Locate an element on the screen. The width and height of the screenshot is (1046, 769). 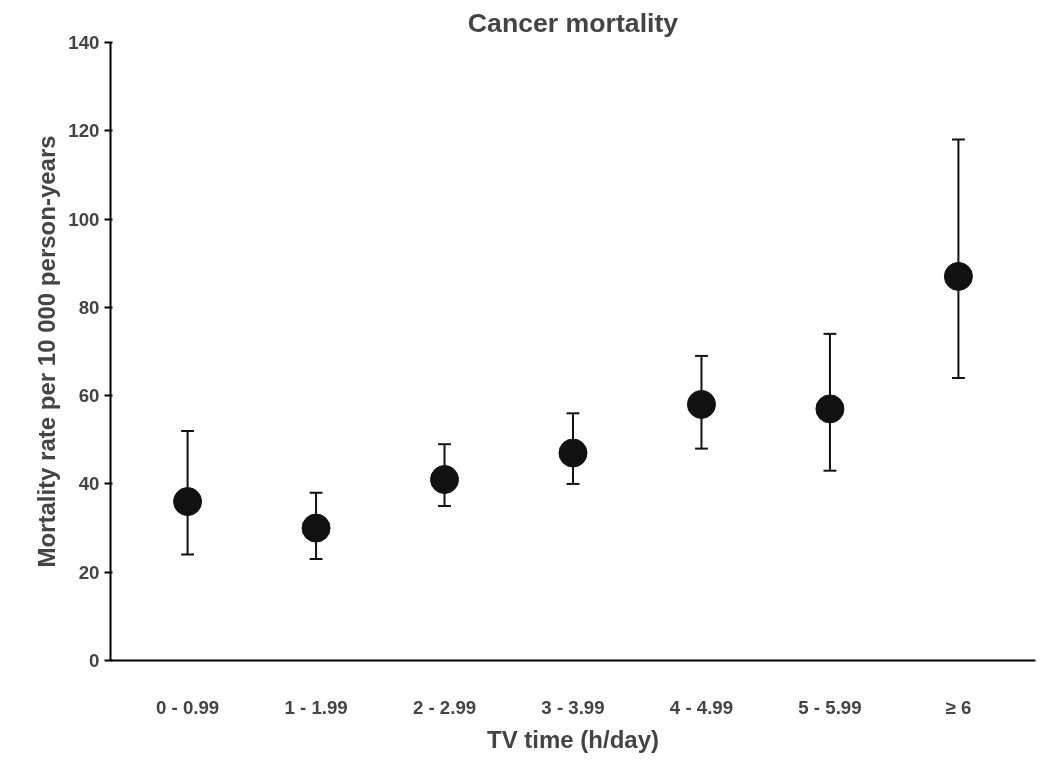
y-tick-label: 20 is located at coordinates (89, 572).